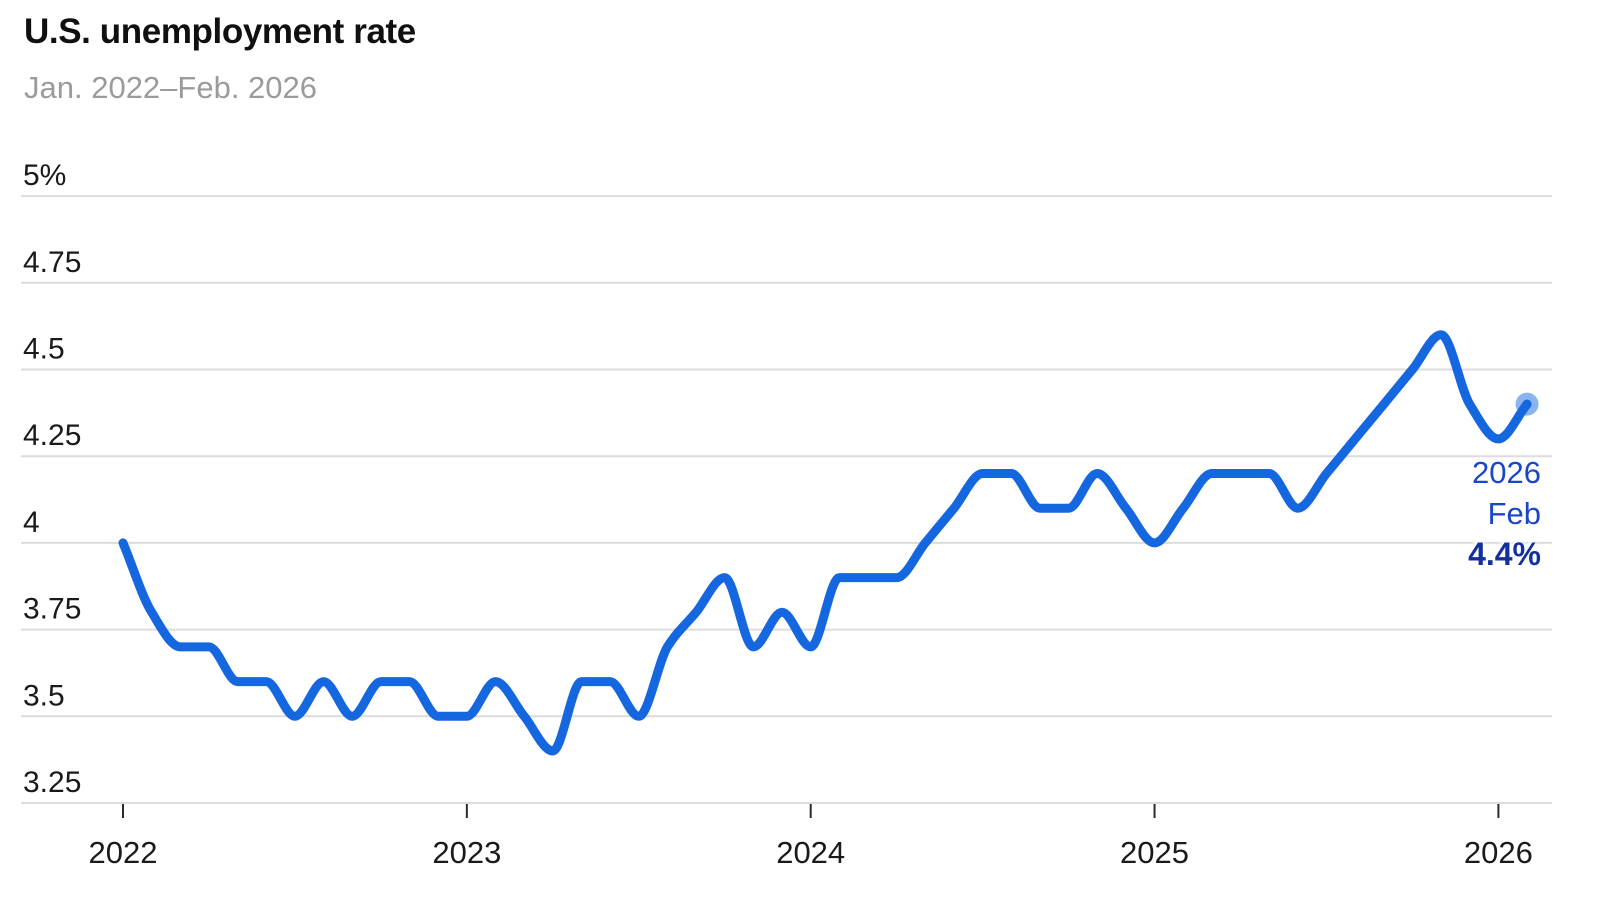 This screenshot has height=907, width=1600. Describe the element at coordinates (1506, 472) in the screenshot. I see `annotation-year: 2026` at that location.